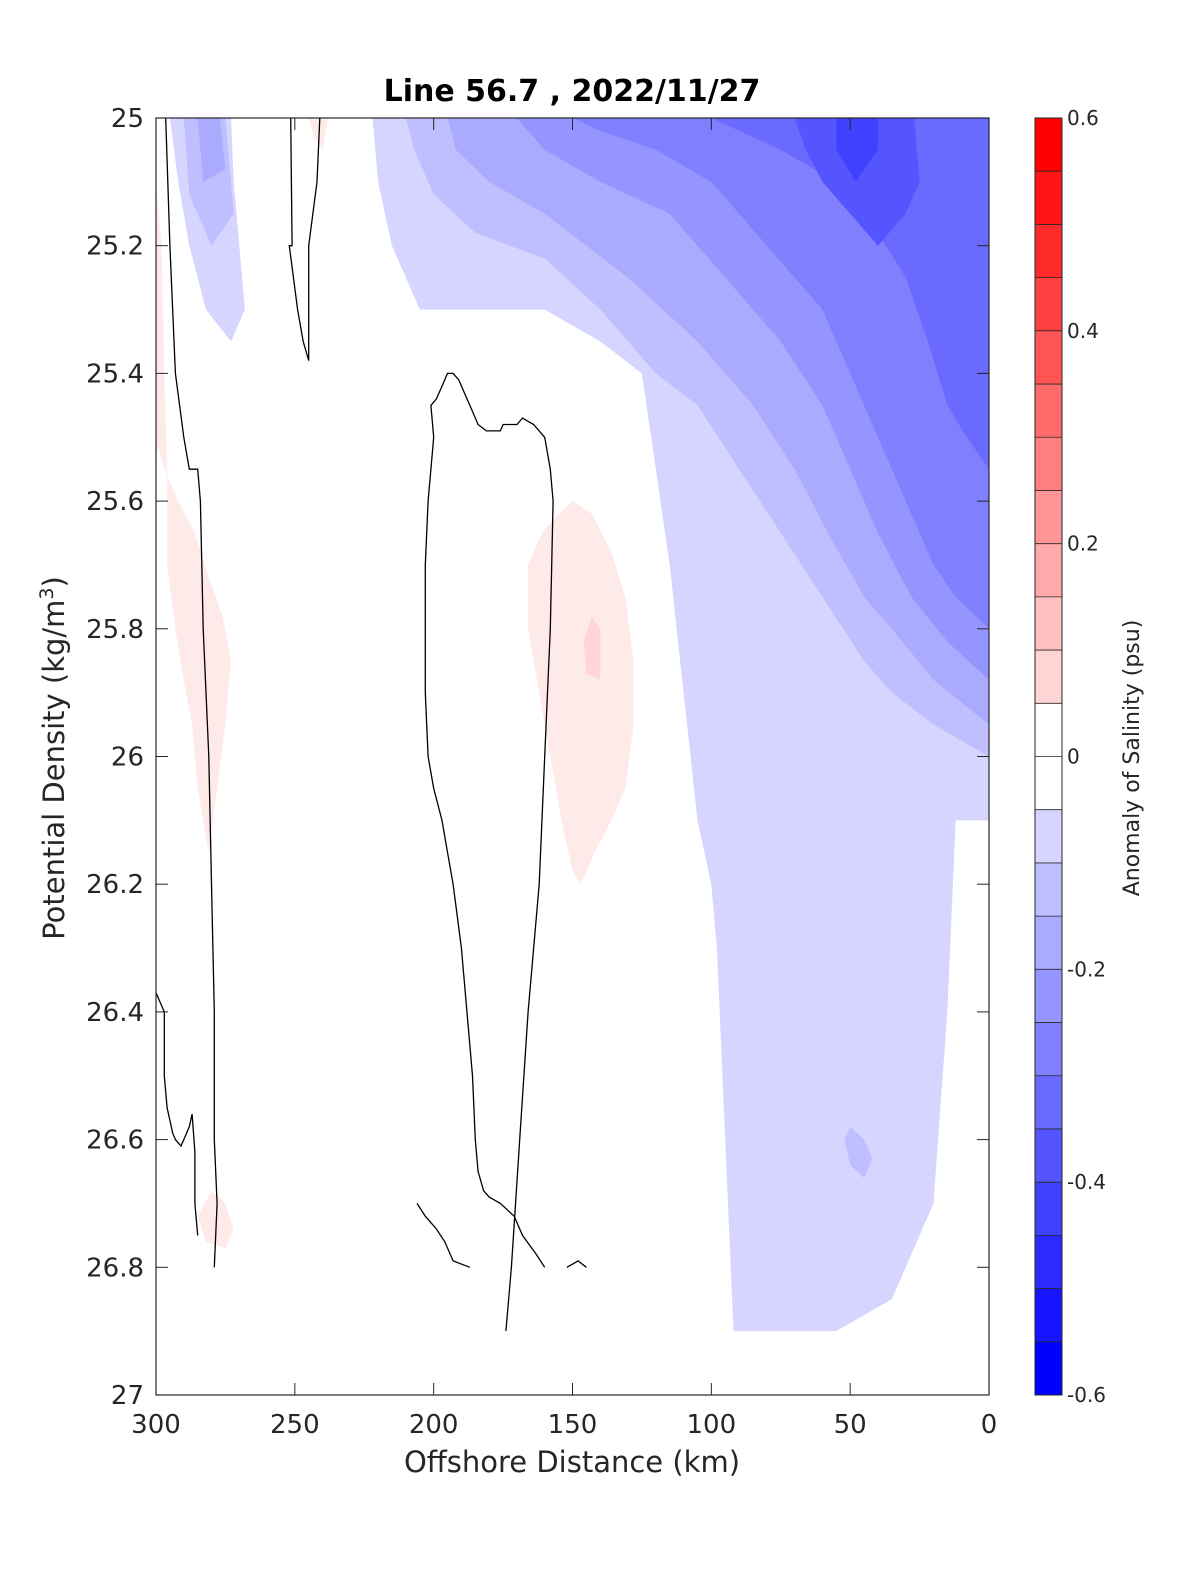 Image resolution: width=1200 pixels, height=1575 pixels. Describe the element at coordinates (850, 1425) in the screenshot. I see `x-tick-label-5: 50` at that location.